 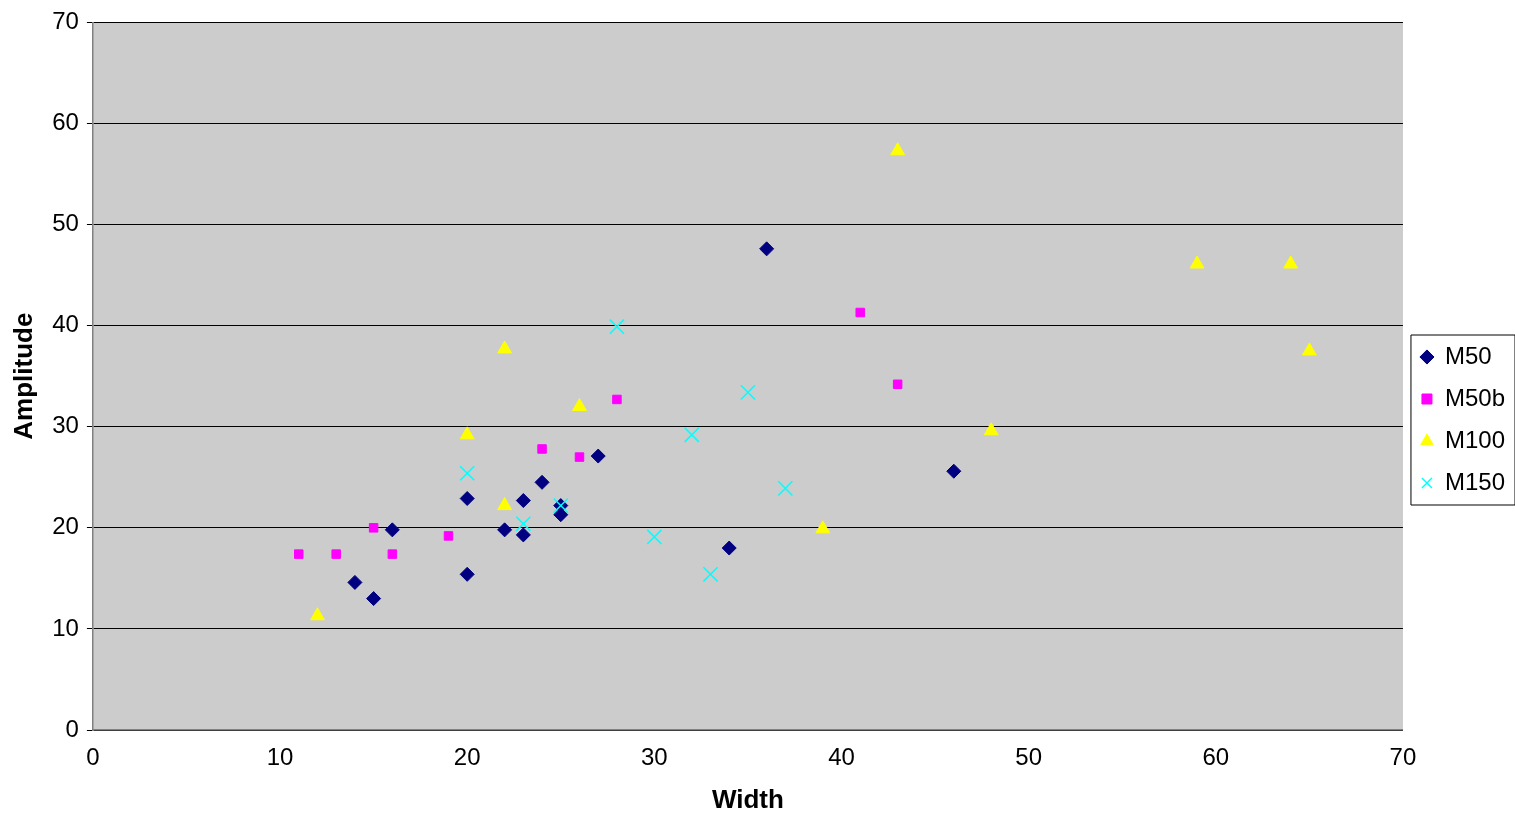 What do you see at coordinates (280, 757) in the screenshot?
I see `x-tick-label: 10` at bounding box center [280, 757].